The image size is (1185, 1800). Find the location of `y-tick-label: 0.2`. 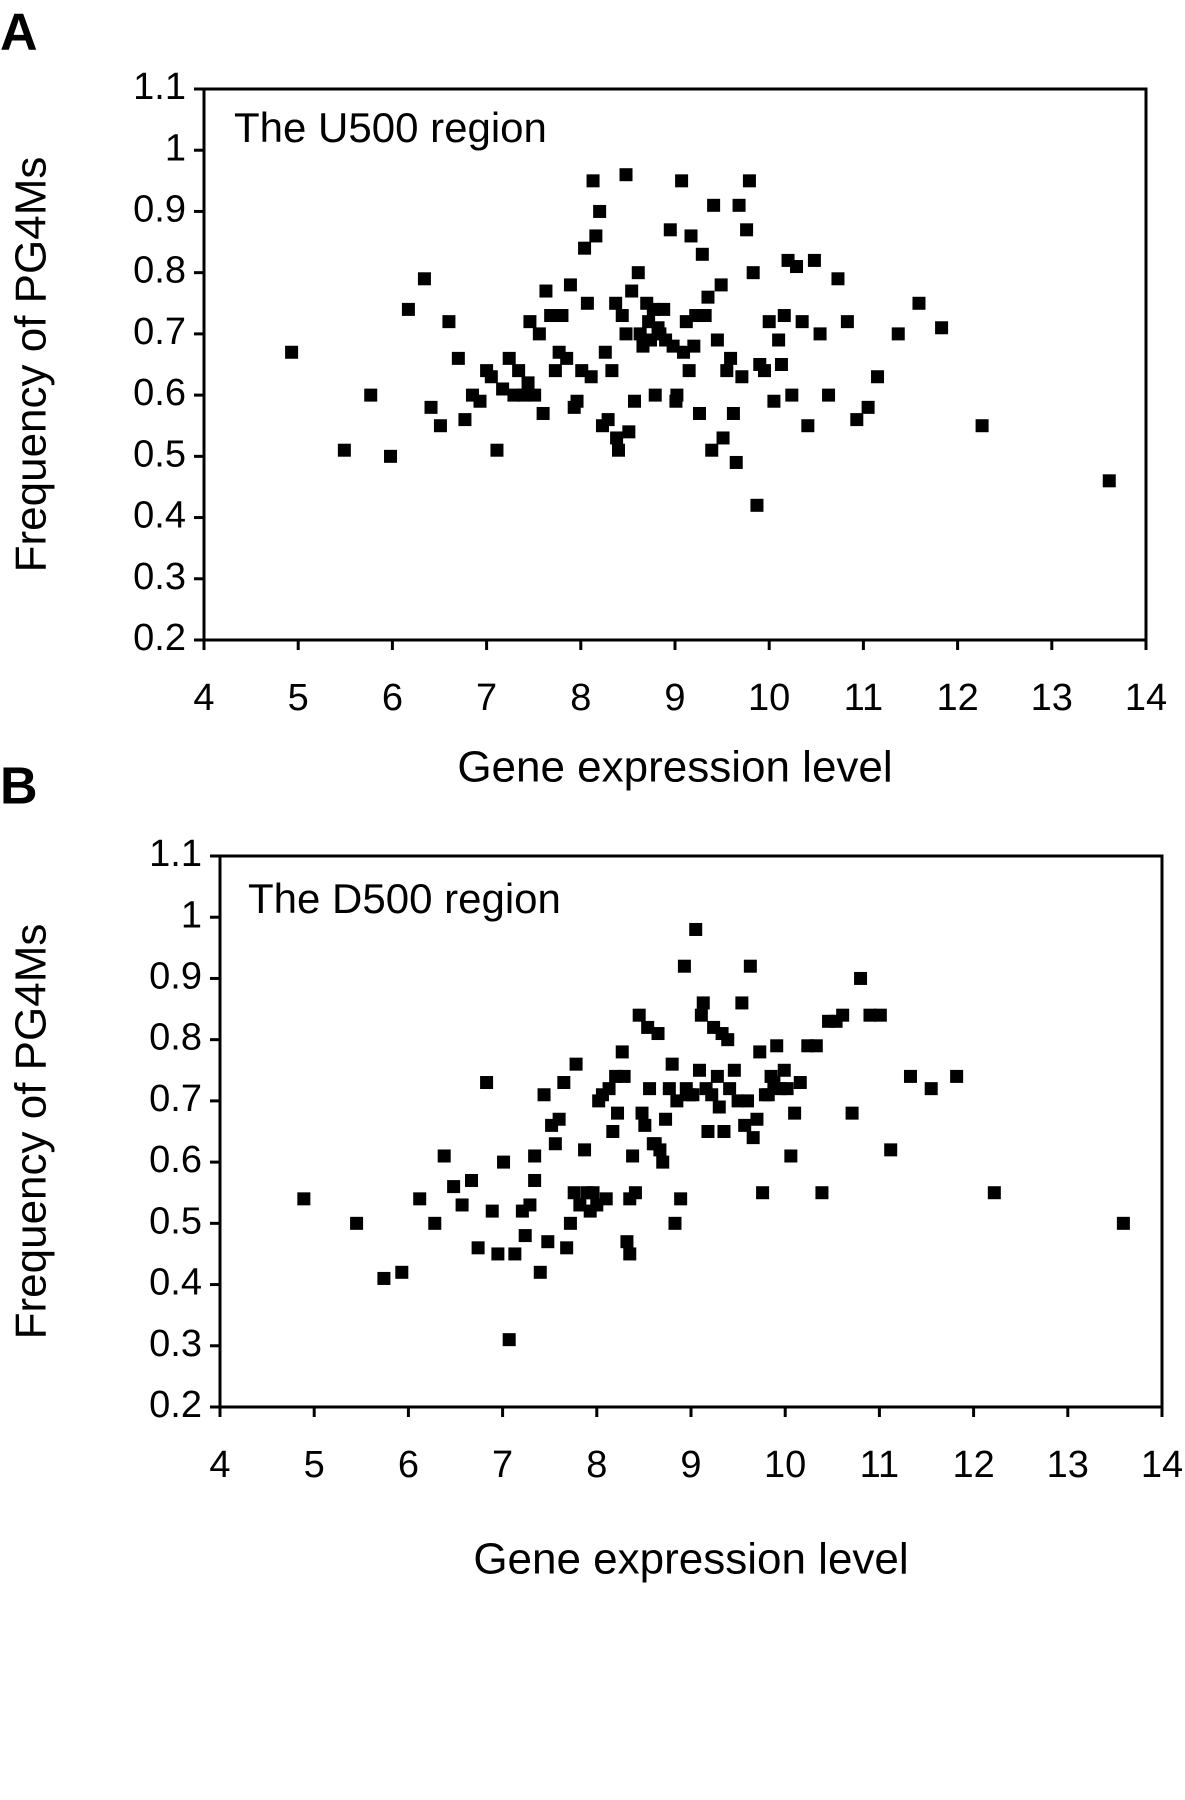

y-tick-label: 0.2 is located at coordinates (159, 638).